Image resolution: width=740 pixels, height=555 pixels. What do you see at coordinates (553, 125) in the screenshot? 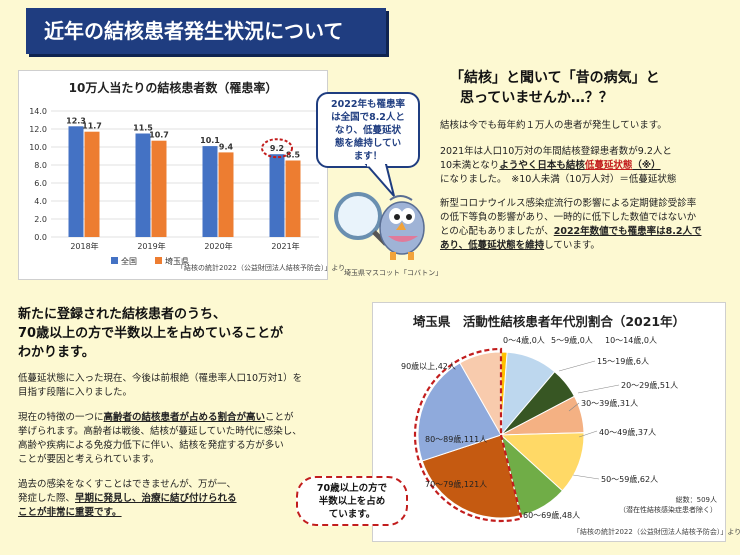
I see `right-paragraph-1: 結核は今でも毎年約１万人の患者が発生しています。` at bounding box center [553, 125].